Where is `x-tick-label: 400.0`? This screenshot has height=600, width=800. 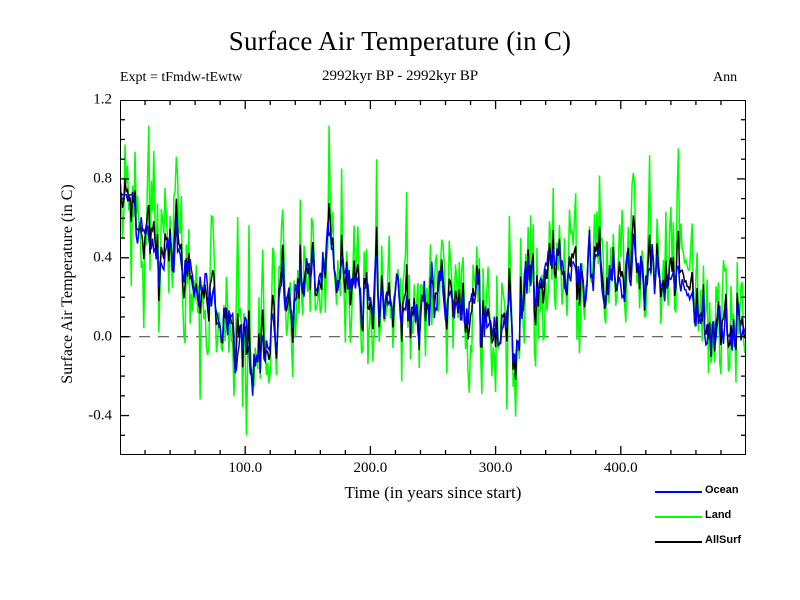 x-tick-label: 400.0 is located at coordinates (620, 468).